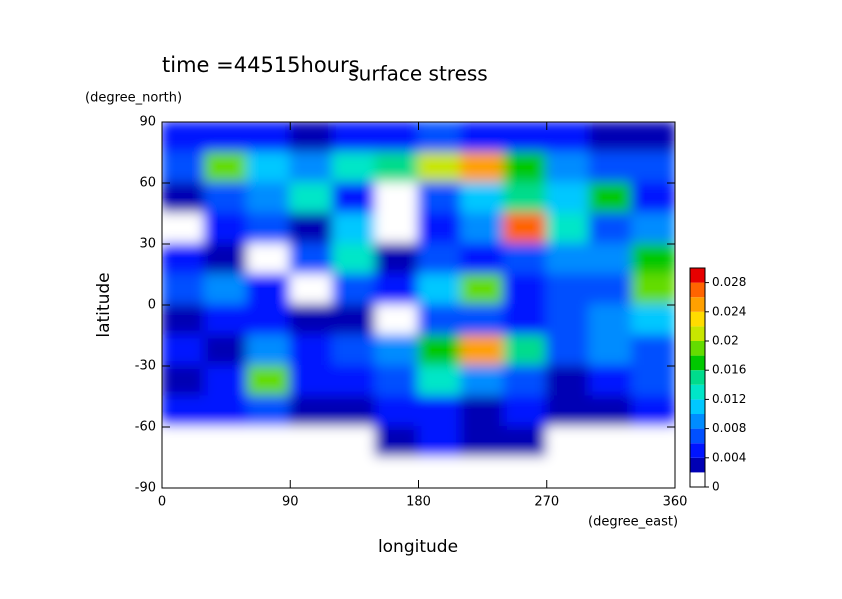  I want to click on y-tick-label: 60, so click(147, 183).